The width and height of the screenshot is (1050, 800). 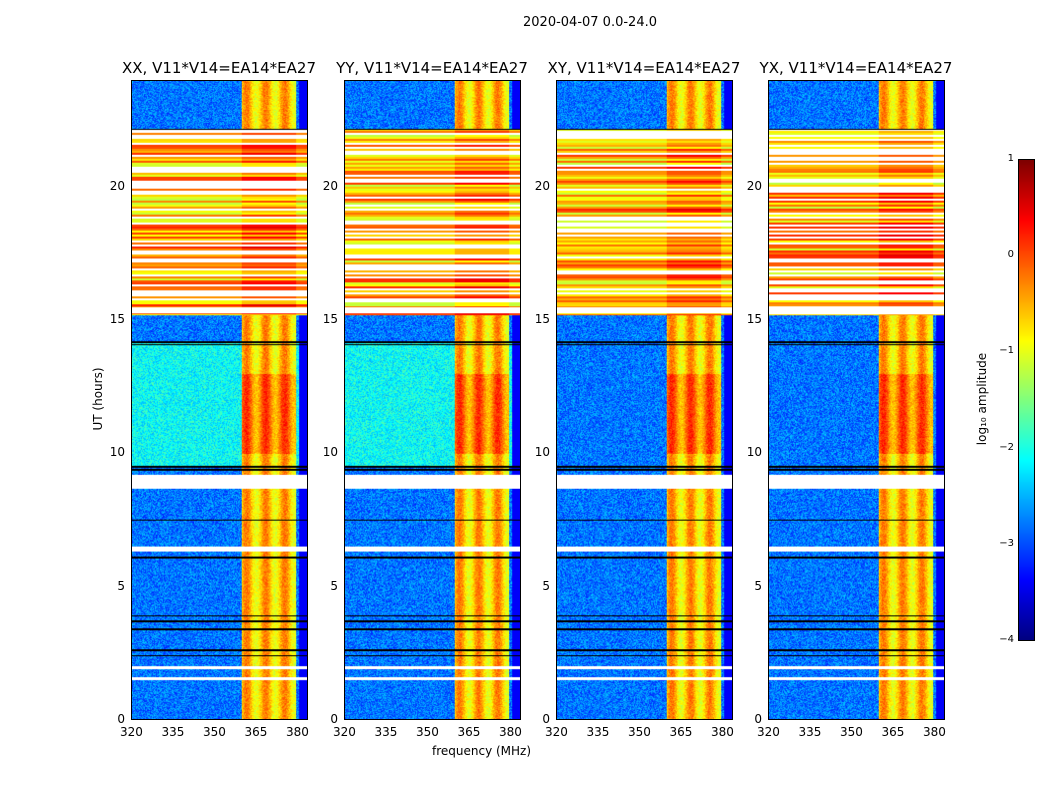 What do you see at coordinates (1006, 351) in the screenshot?
I see `colorbar-tick-label: −1` at bounding box center [1006, 351].